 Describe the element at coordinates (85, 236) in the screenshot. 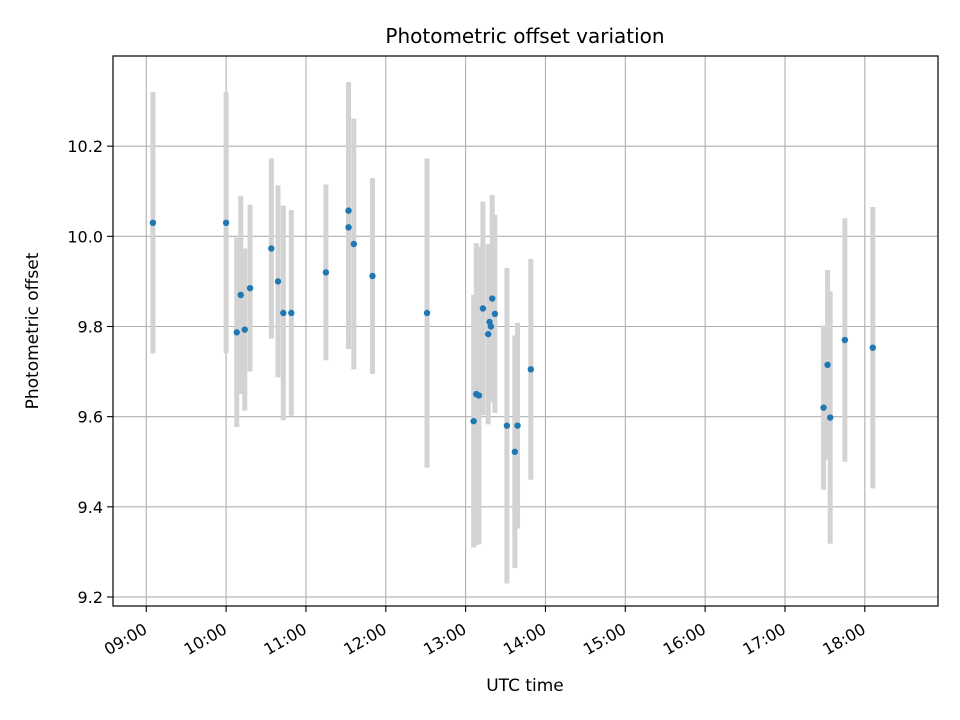

I see `y-tick-label: 10.0` at that location.